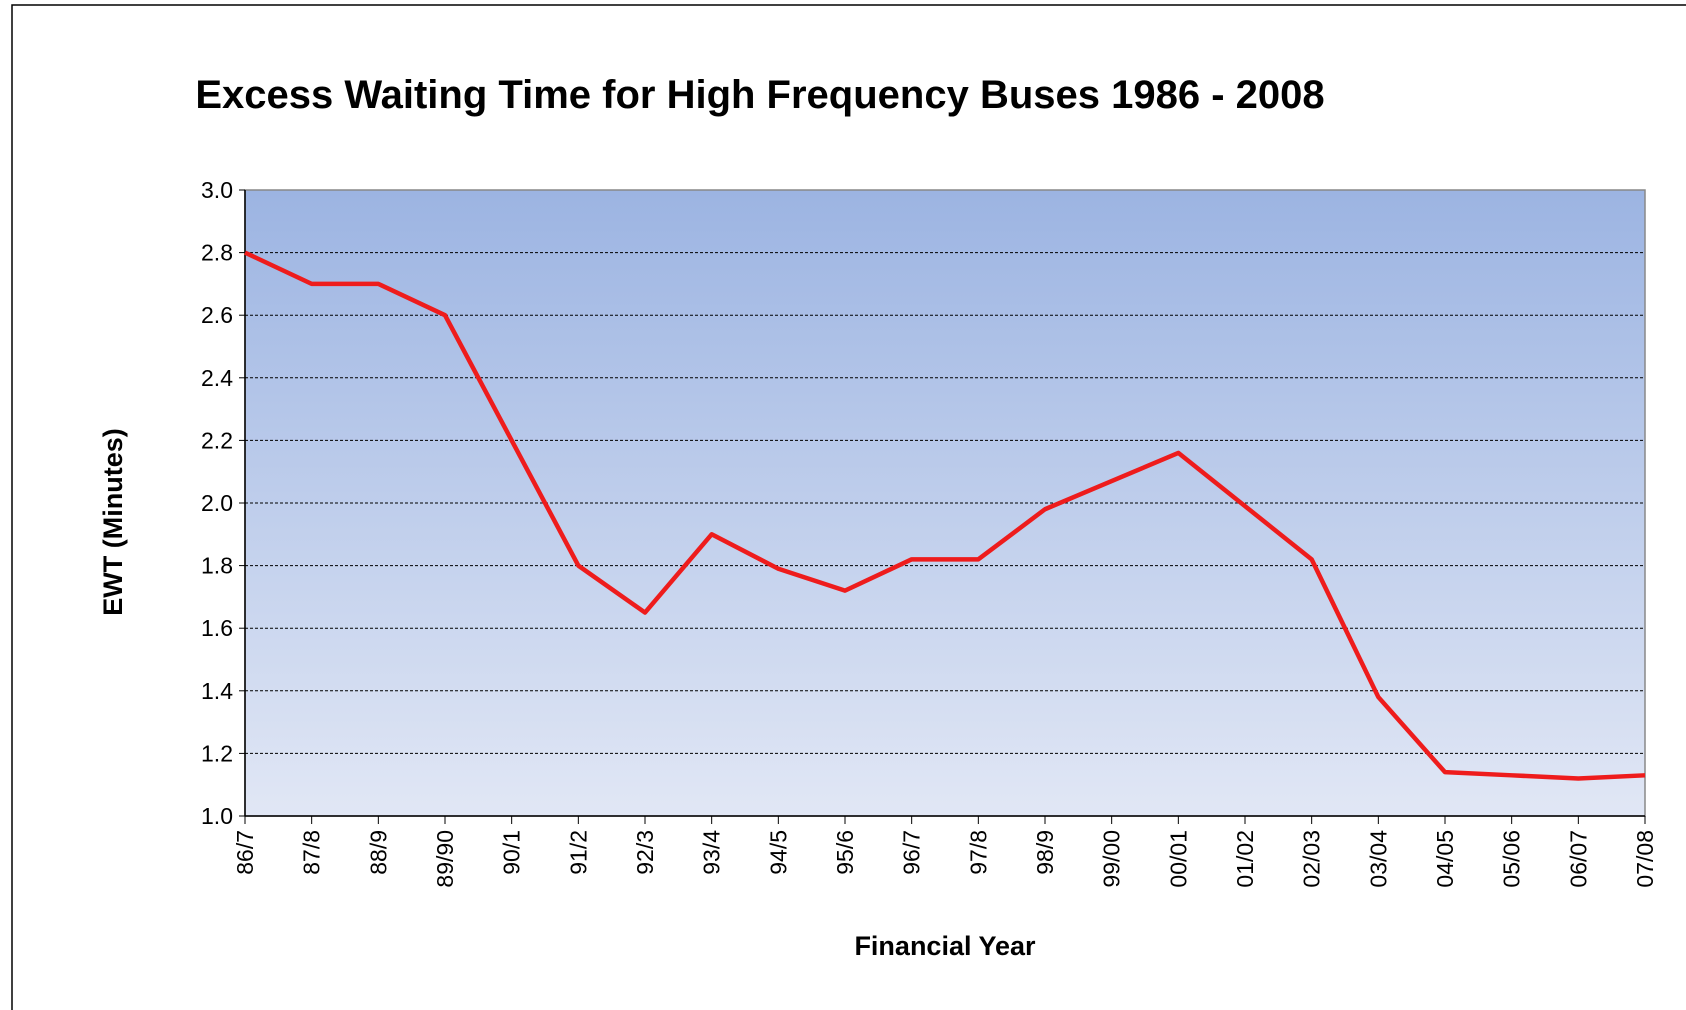  What do you see at coordinates (217, 691) in the screenshot?
I see `y-tick-label: 1.4` at bounding box center [217, 691].